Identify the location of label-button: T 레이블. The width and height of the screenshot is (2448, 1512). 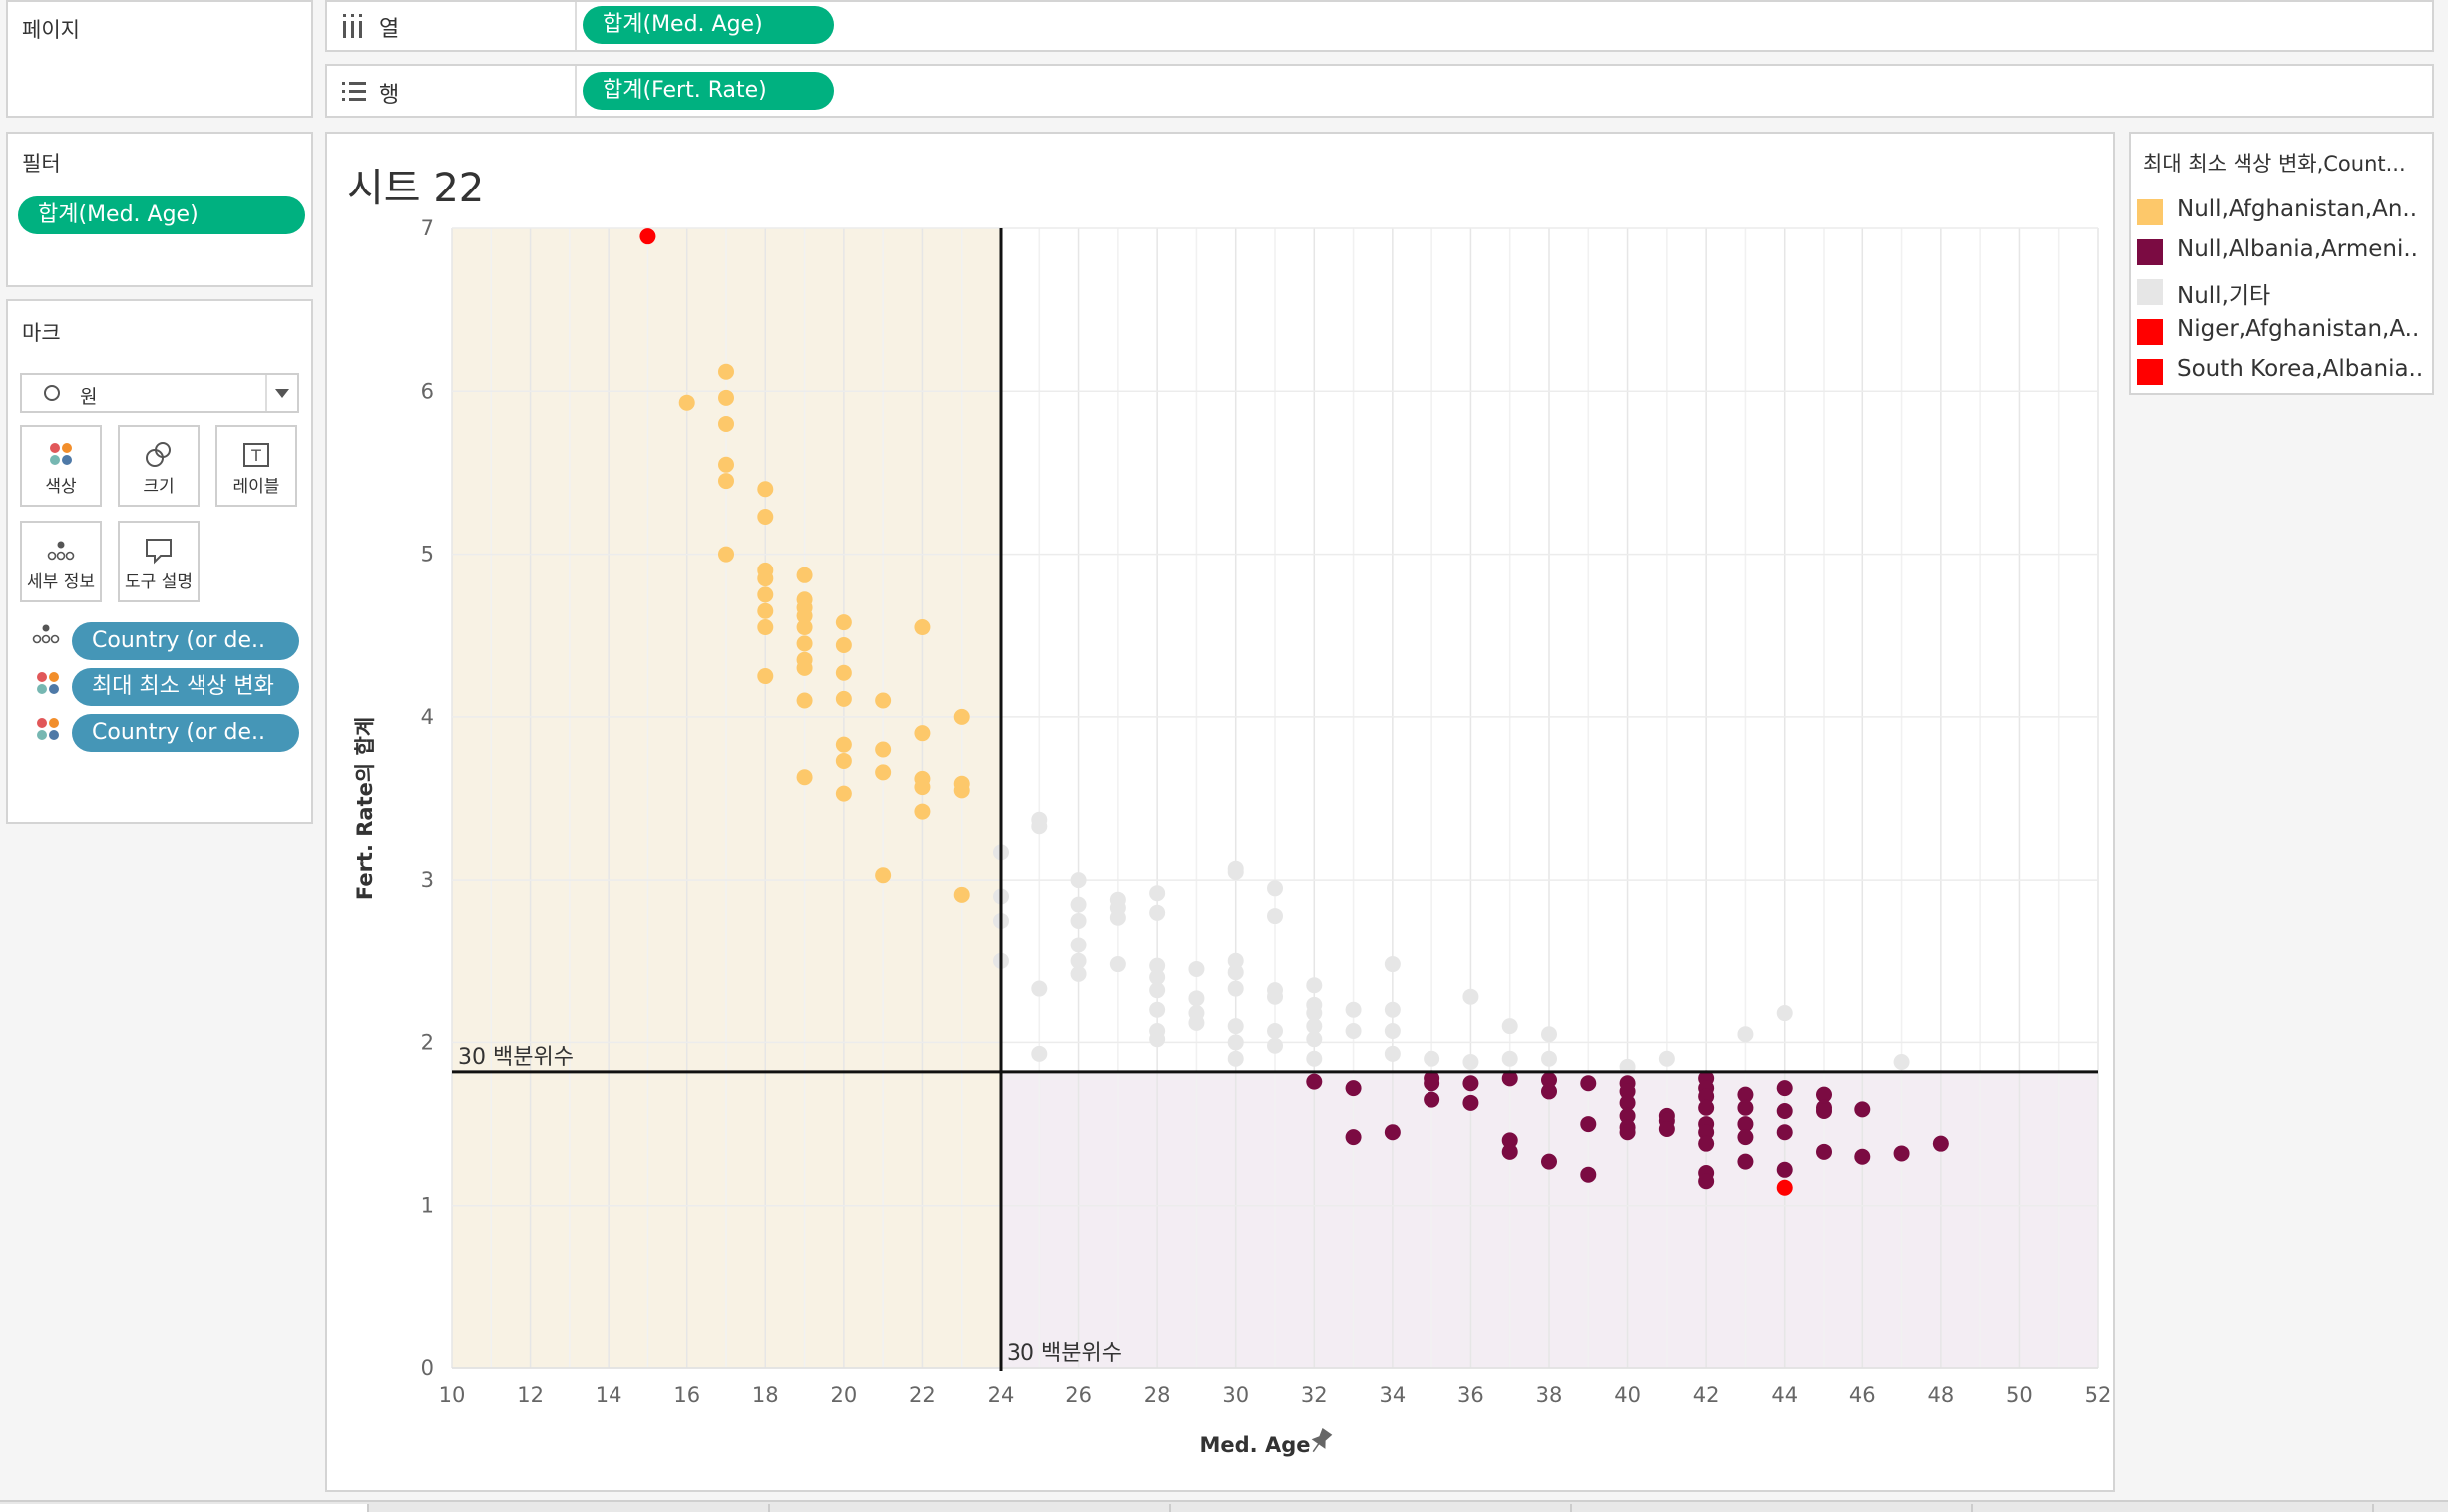
(256, 466).